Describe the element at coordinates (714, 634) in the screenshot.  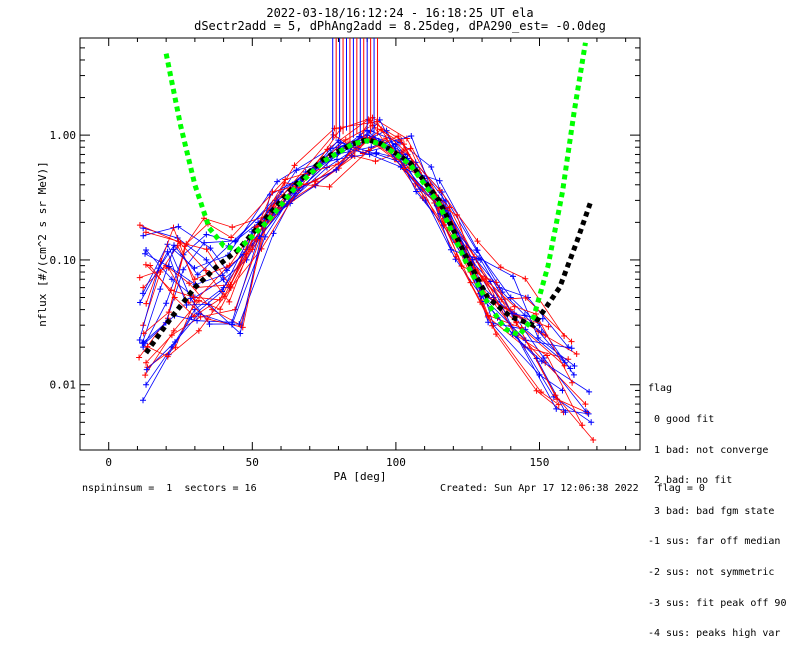
I see `legend-item: -4 sus: peaks high var` at that location.